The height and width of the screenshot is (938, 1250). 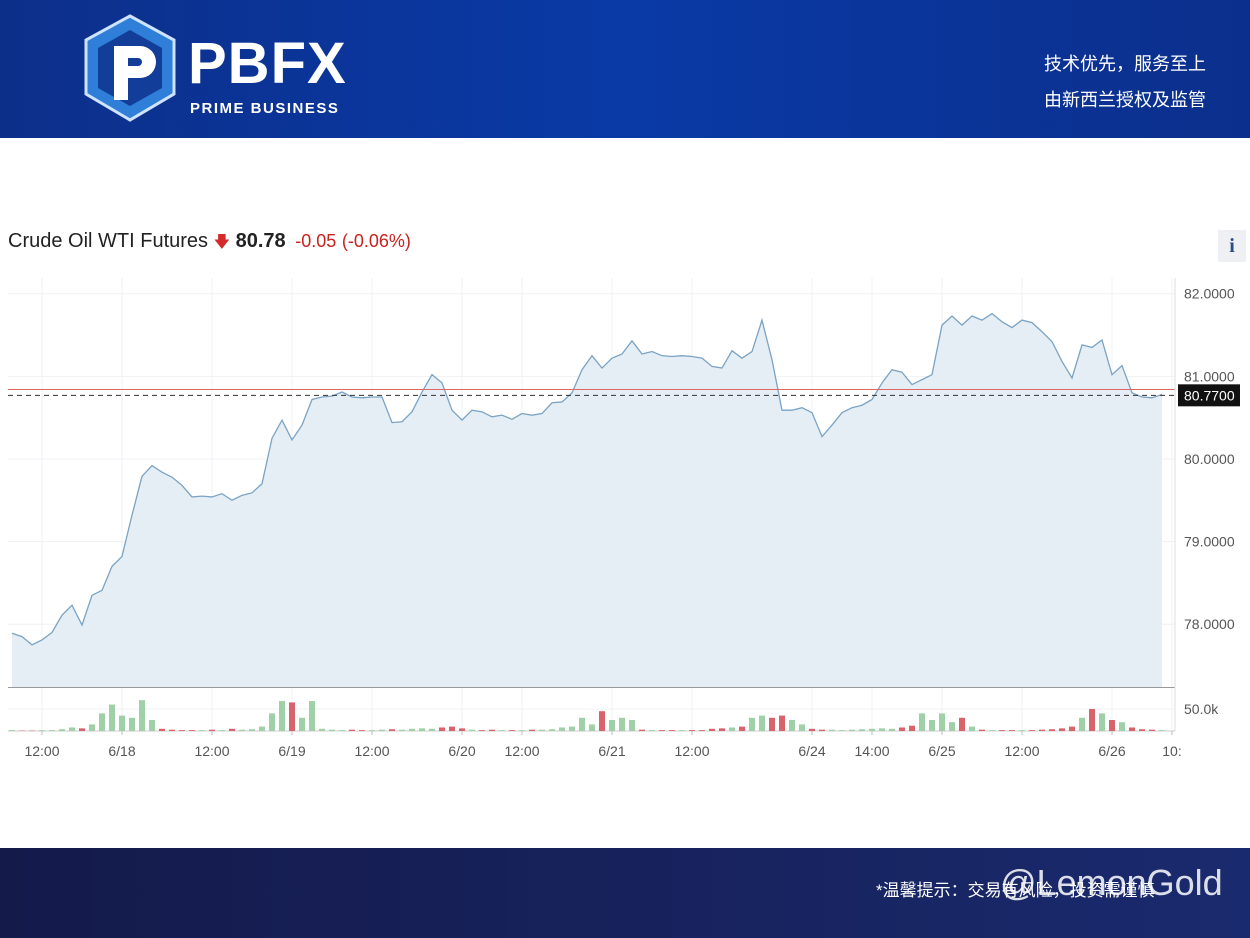 I want to click on brand: PBFX, so click(x=267, y=63).